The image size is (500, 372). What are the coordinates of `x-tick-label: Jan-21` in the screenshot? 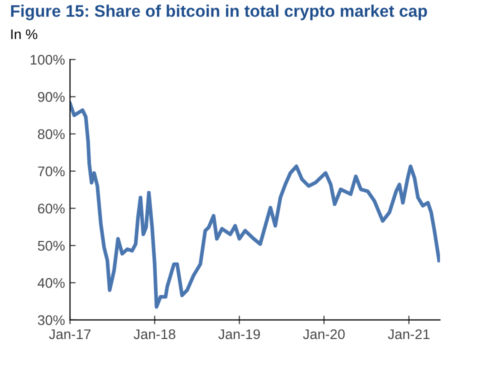 It's located at (409, 334).